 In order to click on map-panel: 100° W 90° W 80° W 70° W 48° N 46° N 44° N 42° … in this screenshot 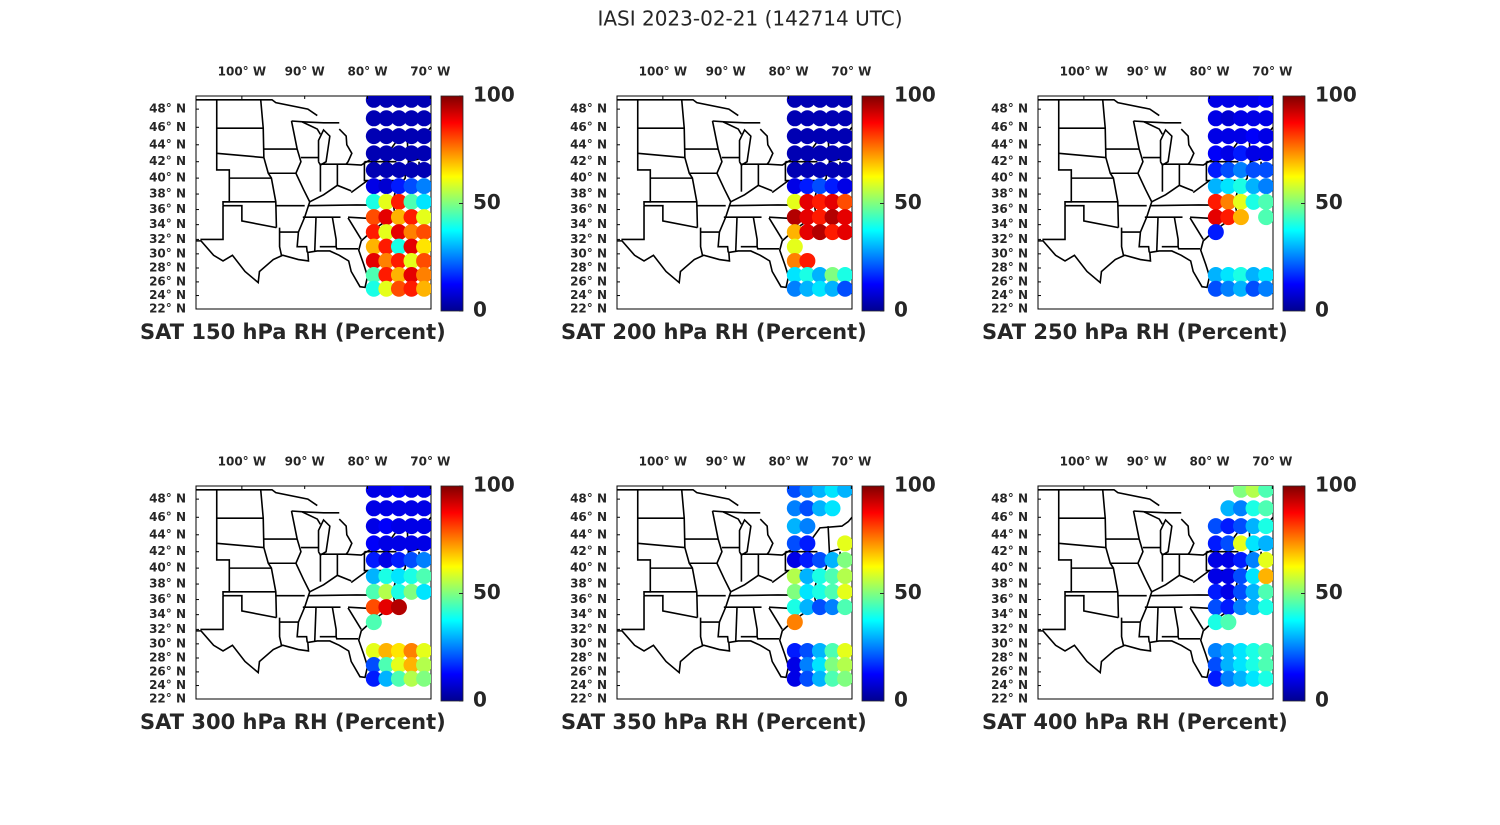, I will do `click(1169, 205)`.